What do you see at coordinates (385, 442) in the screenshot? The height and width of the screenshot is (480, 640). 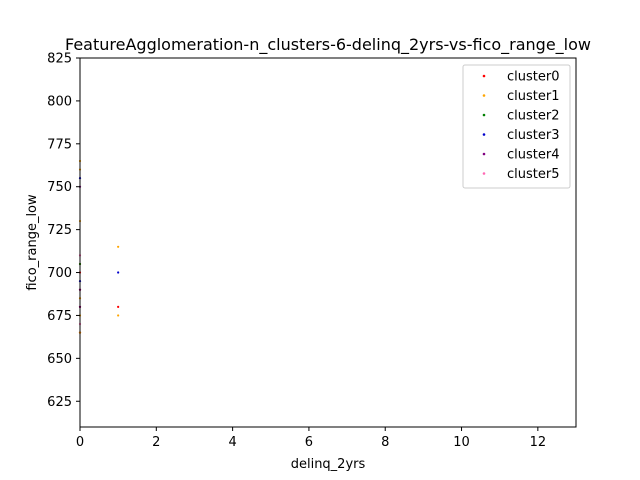 I see `x-tick-label: 8` at bounding box center [385, 442].